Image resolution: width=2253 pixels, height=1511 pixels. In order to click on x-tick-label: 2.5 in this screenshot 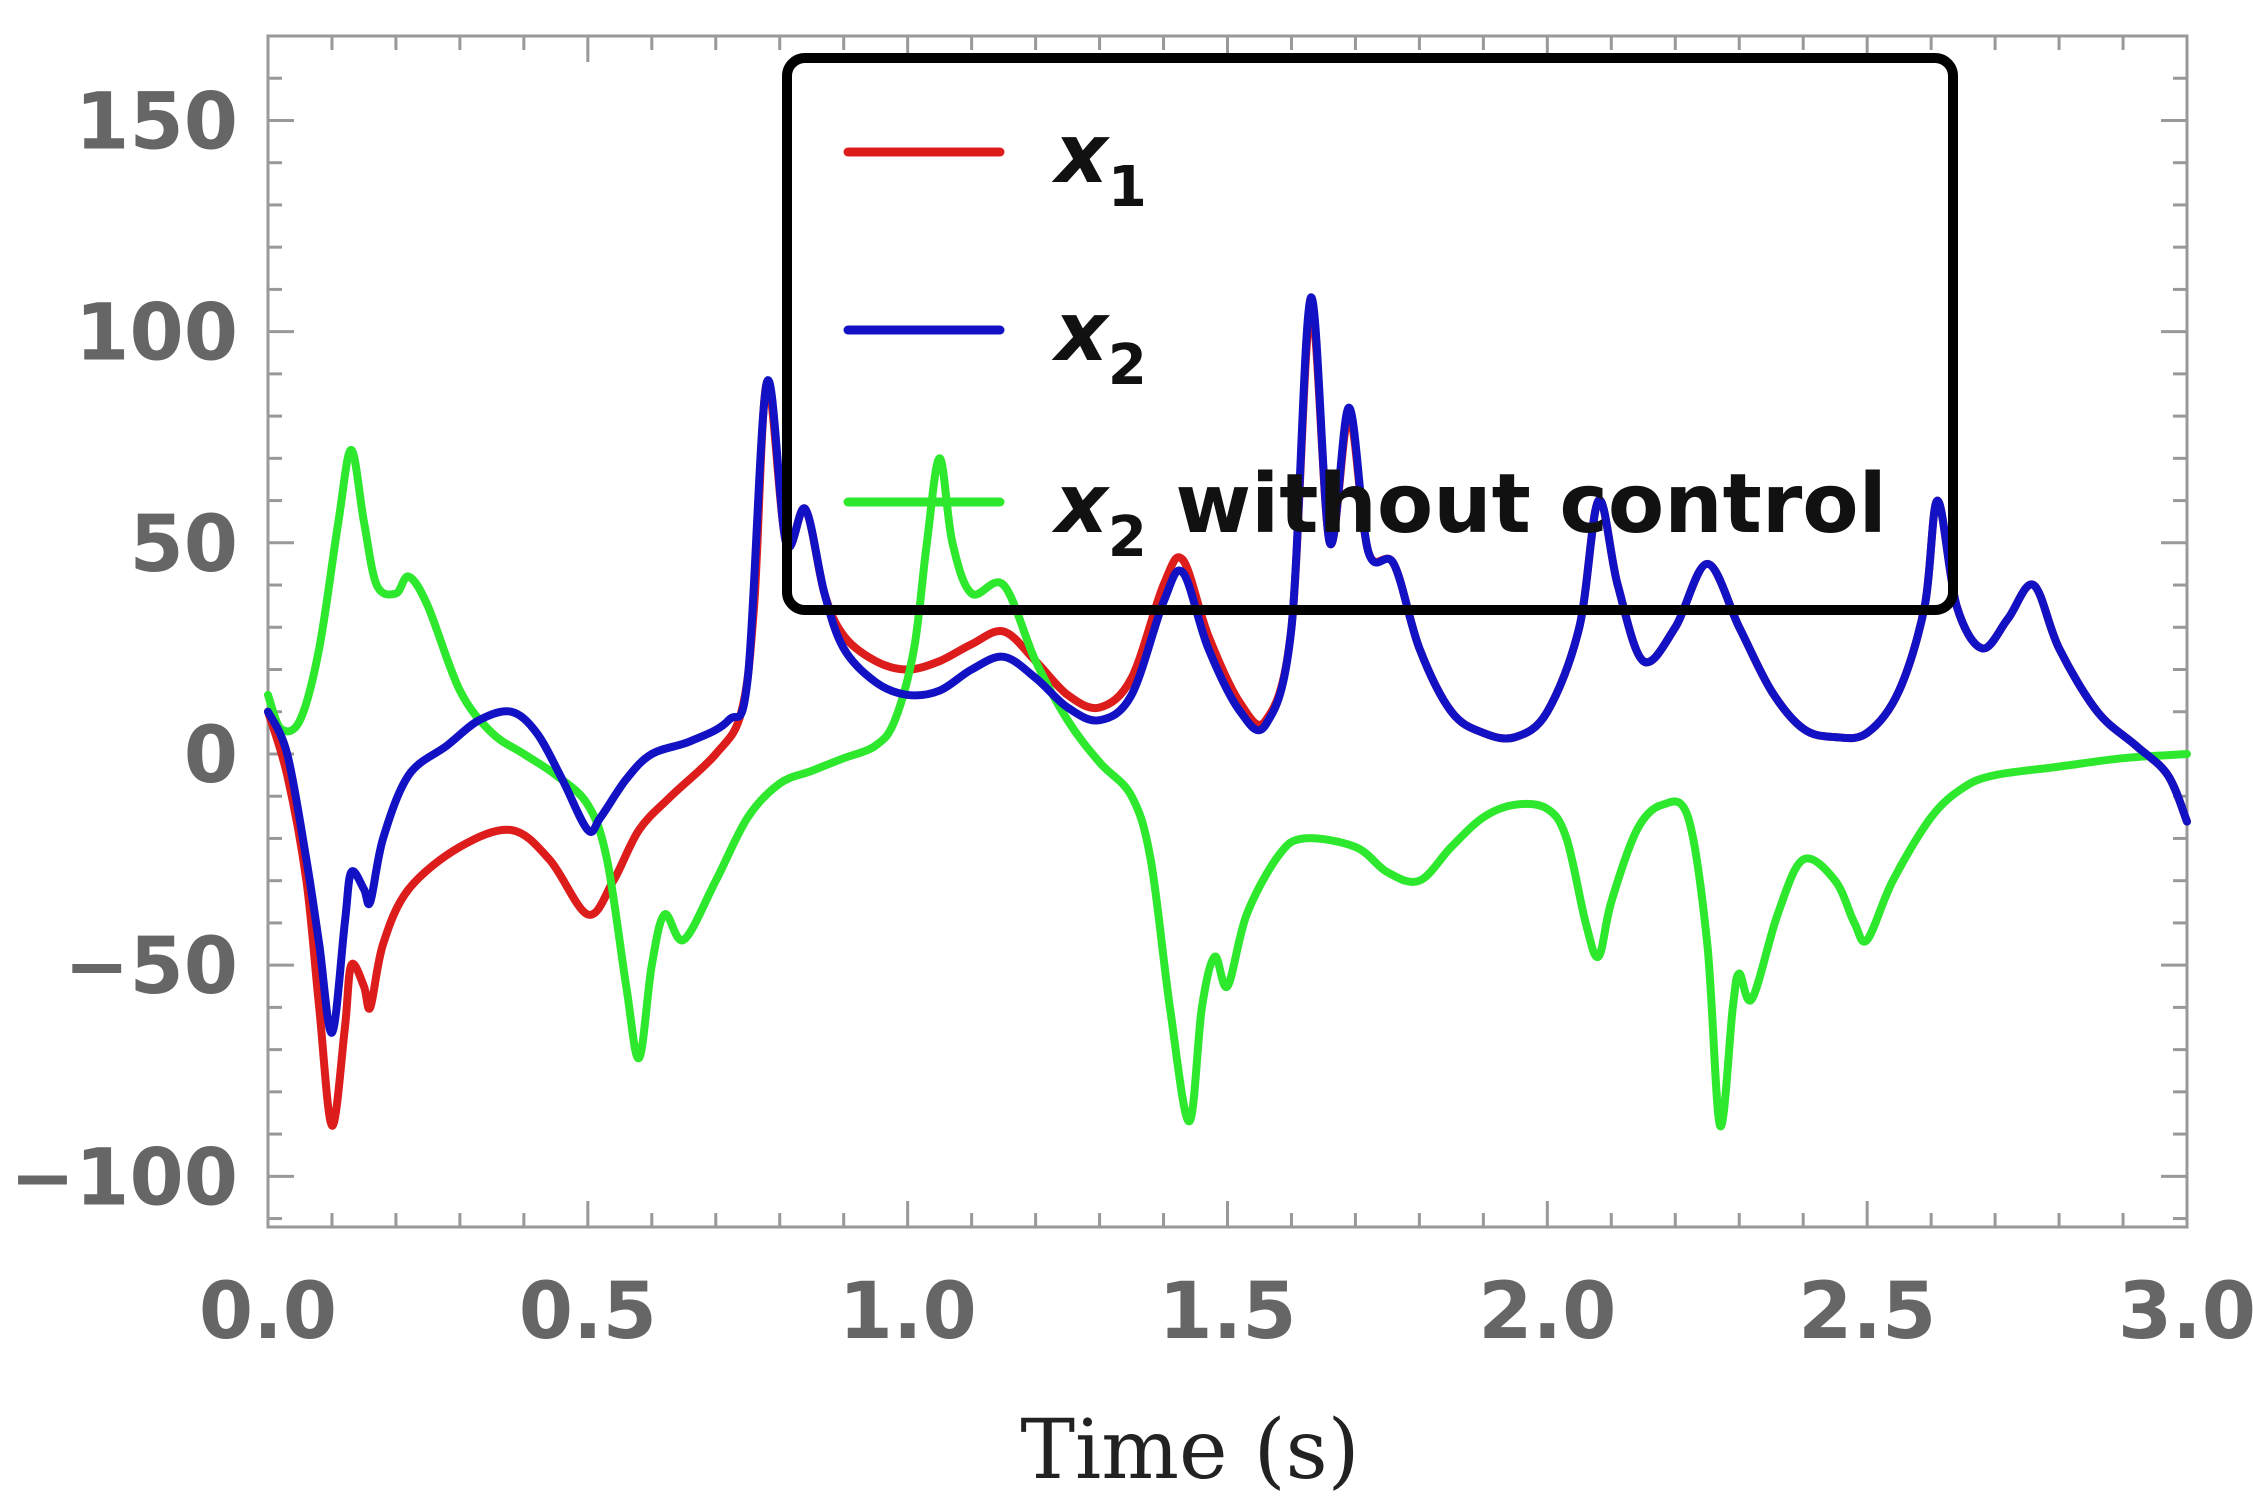, I will do `click(1867, 1312)`.